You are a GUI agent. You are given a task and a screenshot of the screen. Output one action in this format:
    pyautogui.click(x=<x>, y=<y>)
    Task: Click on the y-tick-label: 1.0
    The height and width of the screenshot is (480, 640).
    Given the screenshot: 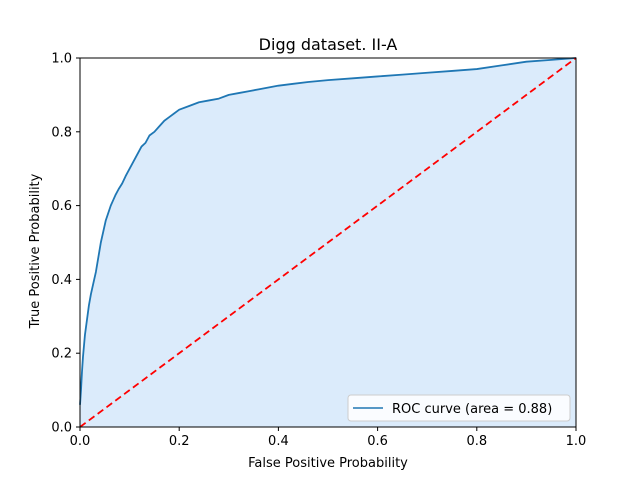 What is the action you would take?
    pyautogui.click(x=61, y=59)
    